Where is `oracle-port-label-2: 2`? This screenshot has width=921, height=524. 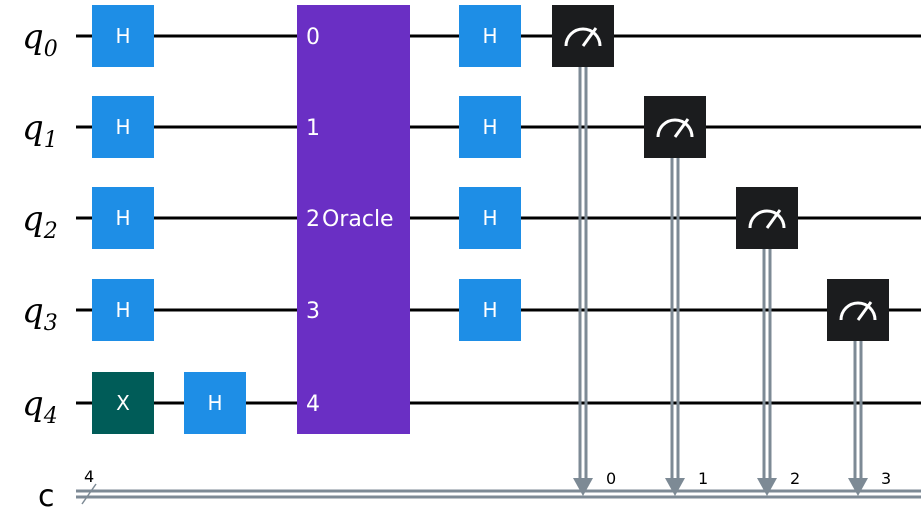
oracle-port-label-2: 2 is located at coordinates (313, 219).